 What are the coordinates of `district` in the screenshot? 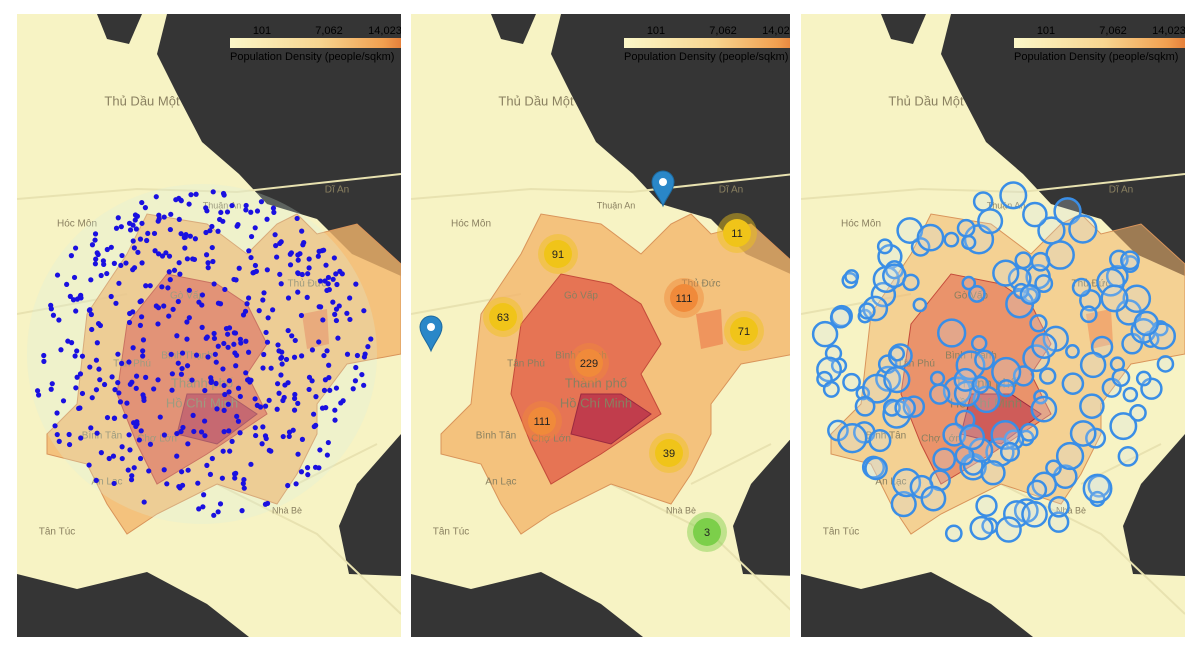 It's located at (611, 419).